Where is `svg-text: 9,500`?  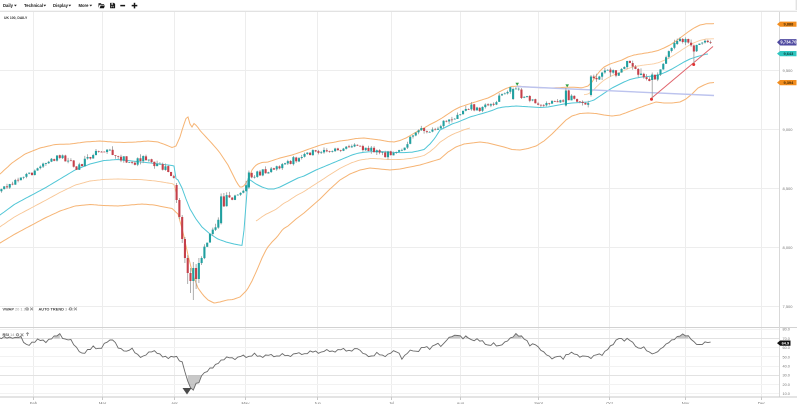 svg-text: 9,500 is located at coordinates (788, 70).